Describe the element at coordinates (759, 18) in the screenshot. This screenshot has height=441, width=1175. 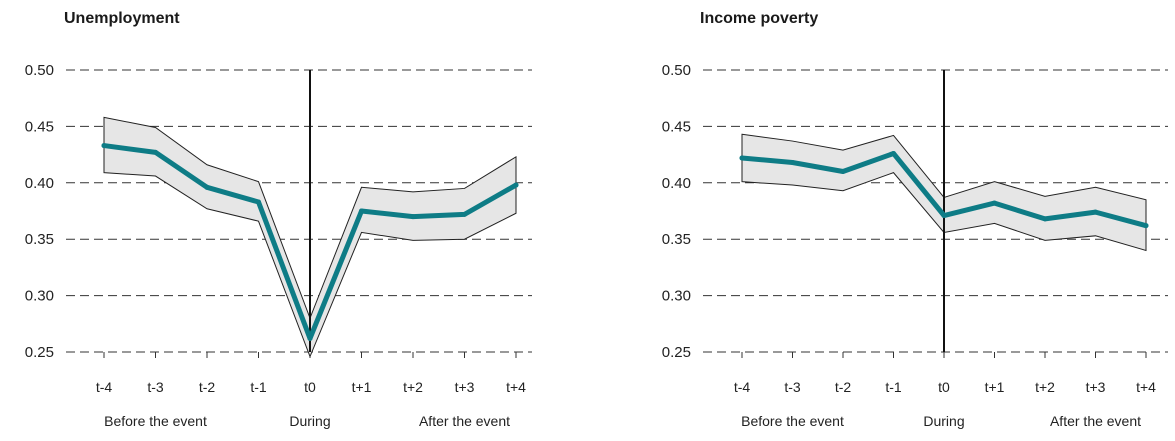
I see `chart-title: Income poverty` at that location.